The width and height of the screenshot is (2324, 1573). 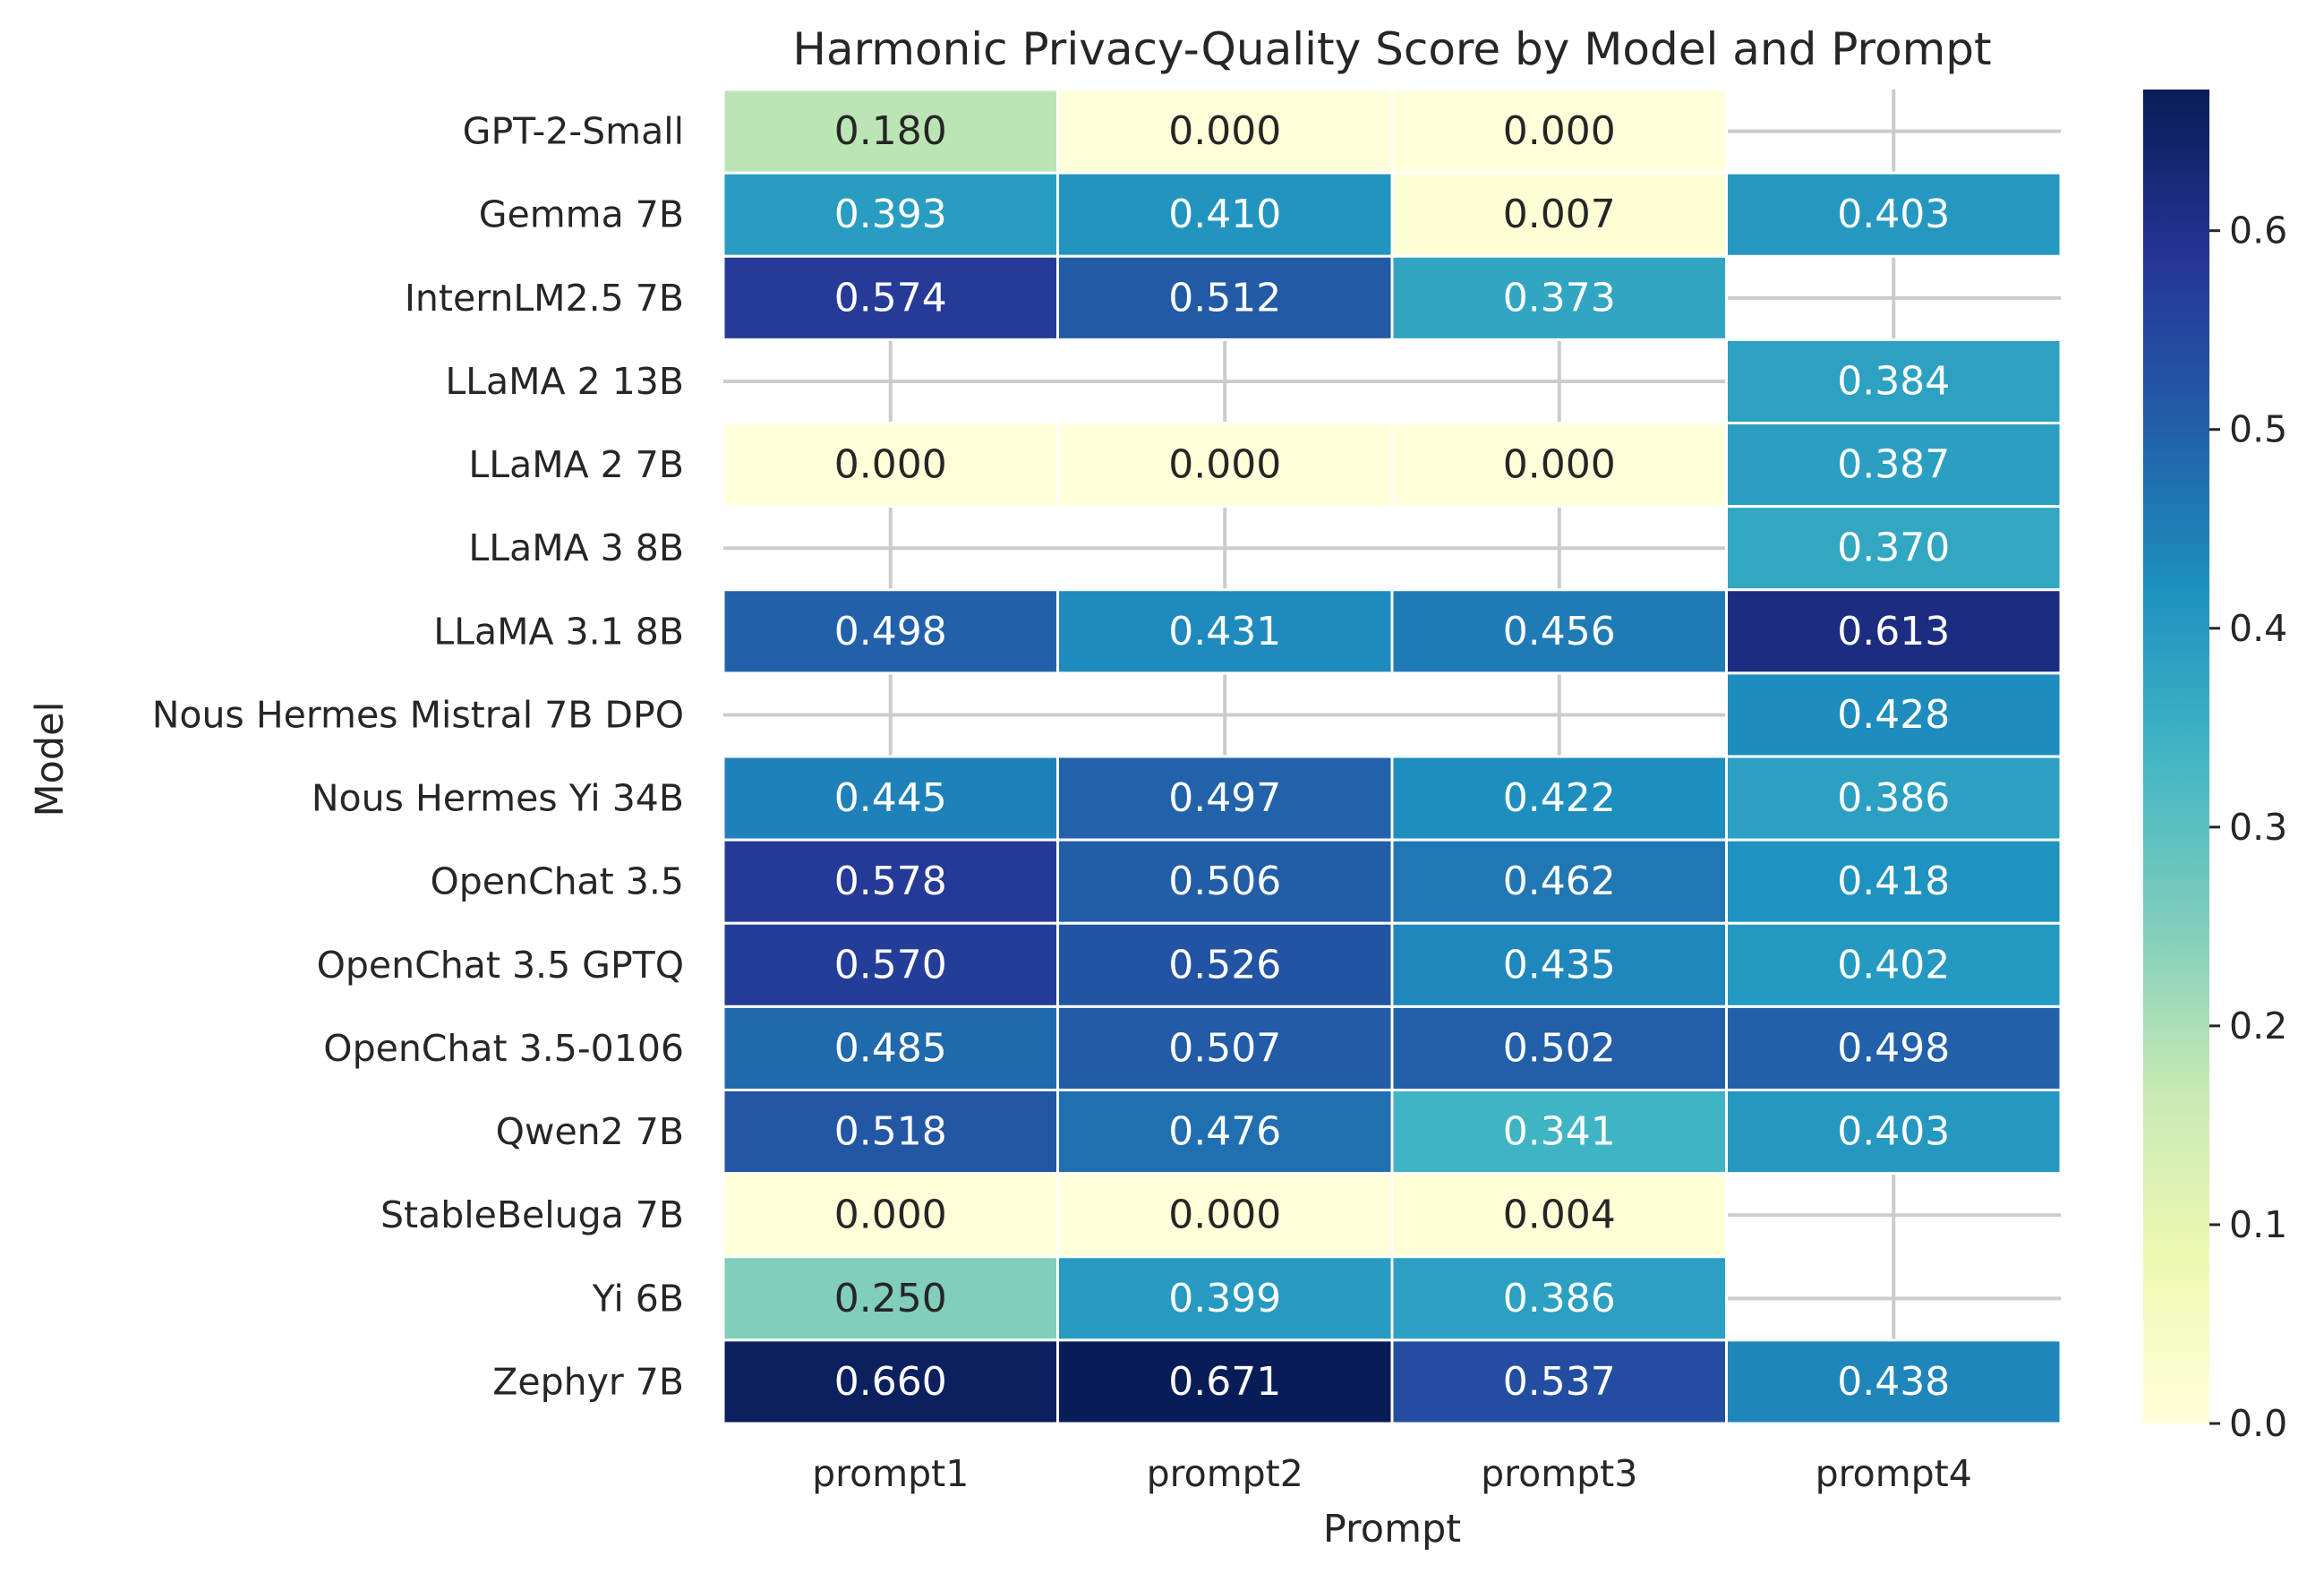 I want to click on y-tick-label: OpenChat 3.5-0106, so click(x=503, y=1048).